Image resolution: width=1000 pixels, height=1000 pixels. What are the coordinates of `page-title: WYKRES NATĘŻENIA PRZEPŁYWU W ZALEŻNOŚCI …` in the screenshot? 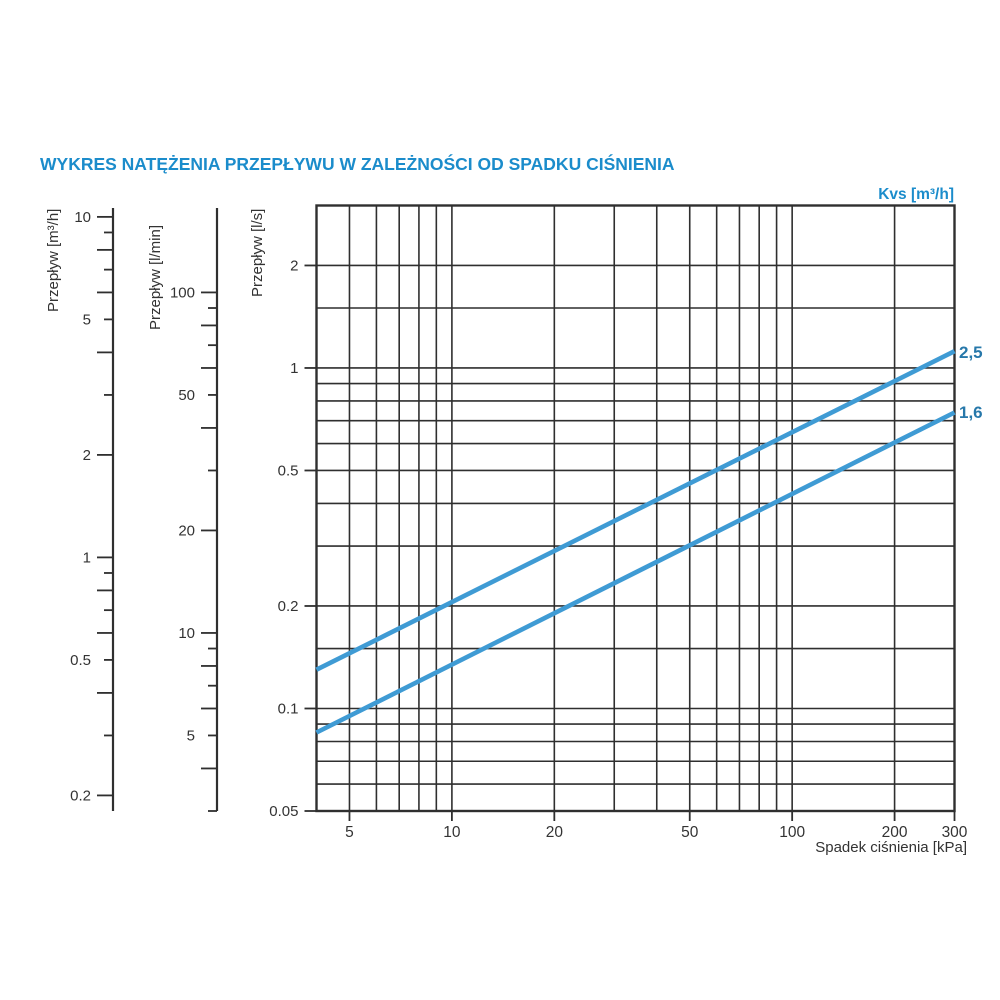 It's located at (357, 163).